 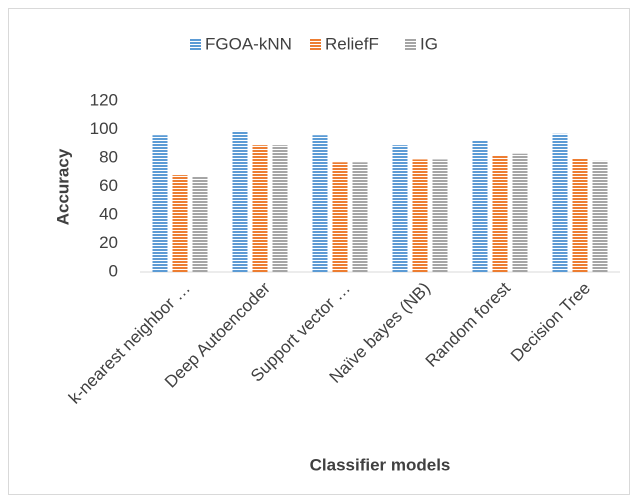 I want to click on legend-label: IG, so click(x=429, y=43).